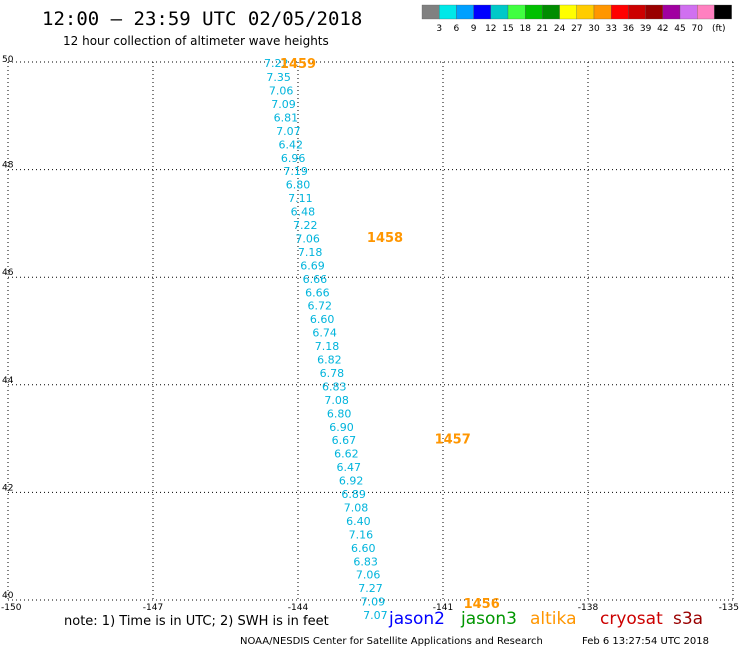 The width and height of the screenshot is (740, 650). What do you see at coordinates (320, 306) in the screenshot?
I see `swh-value: 6.72` at bounding box center [320, 306].